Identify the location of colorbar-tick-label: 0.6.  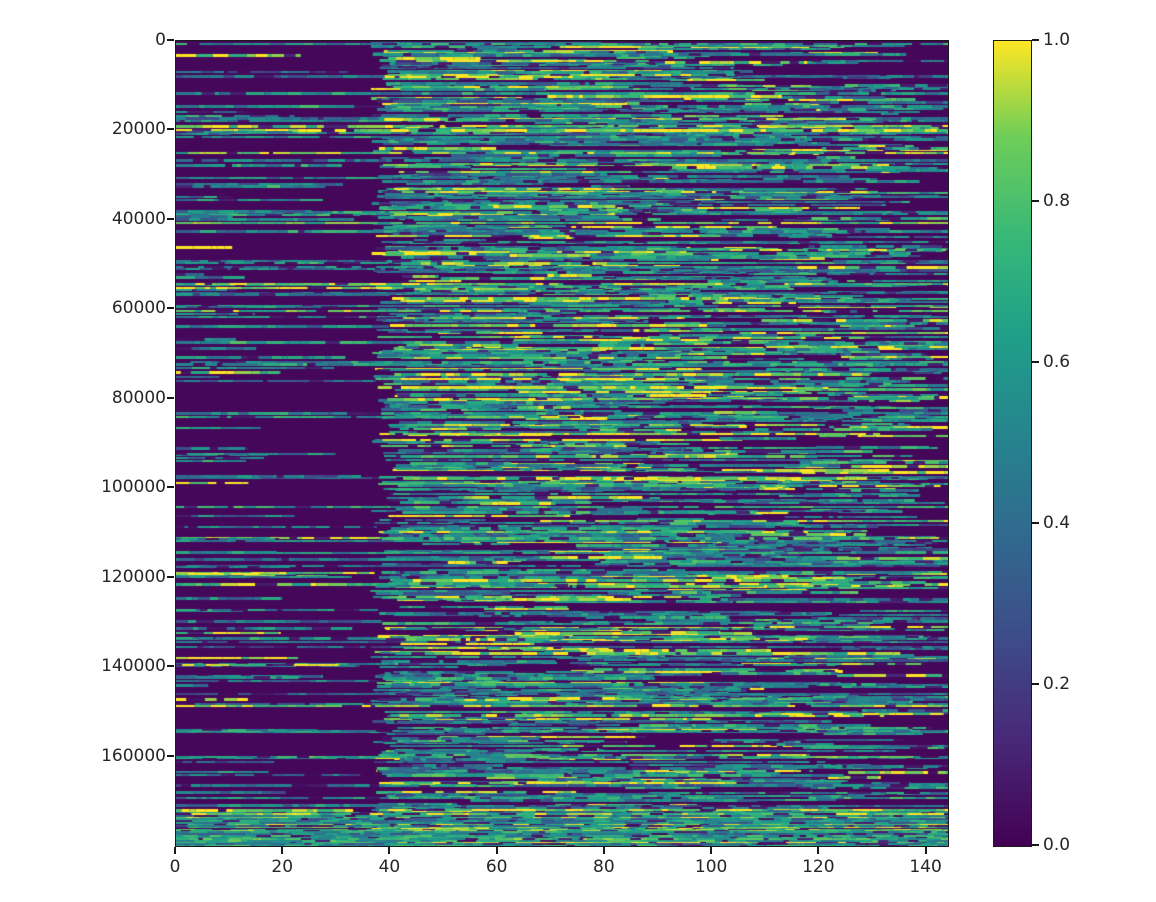
(1057, 362).